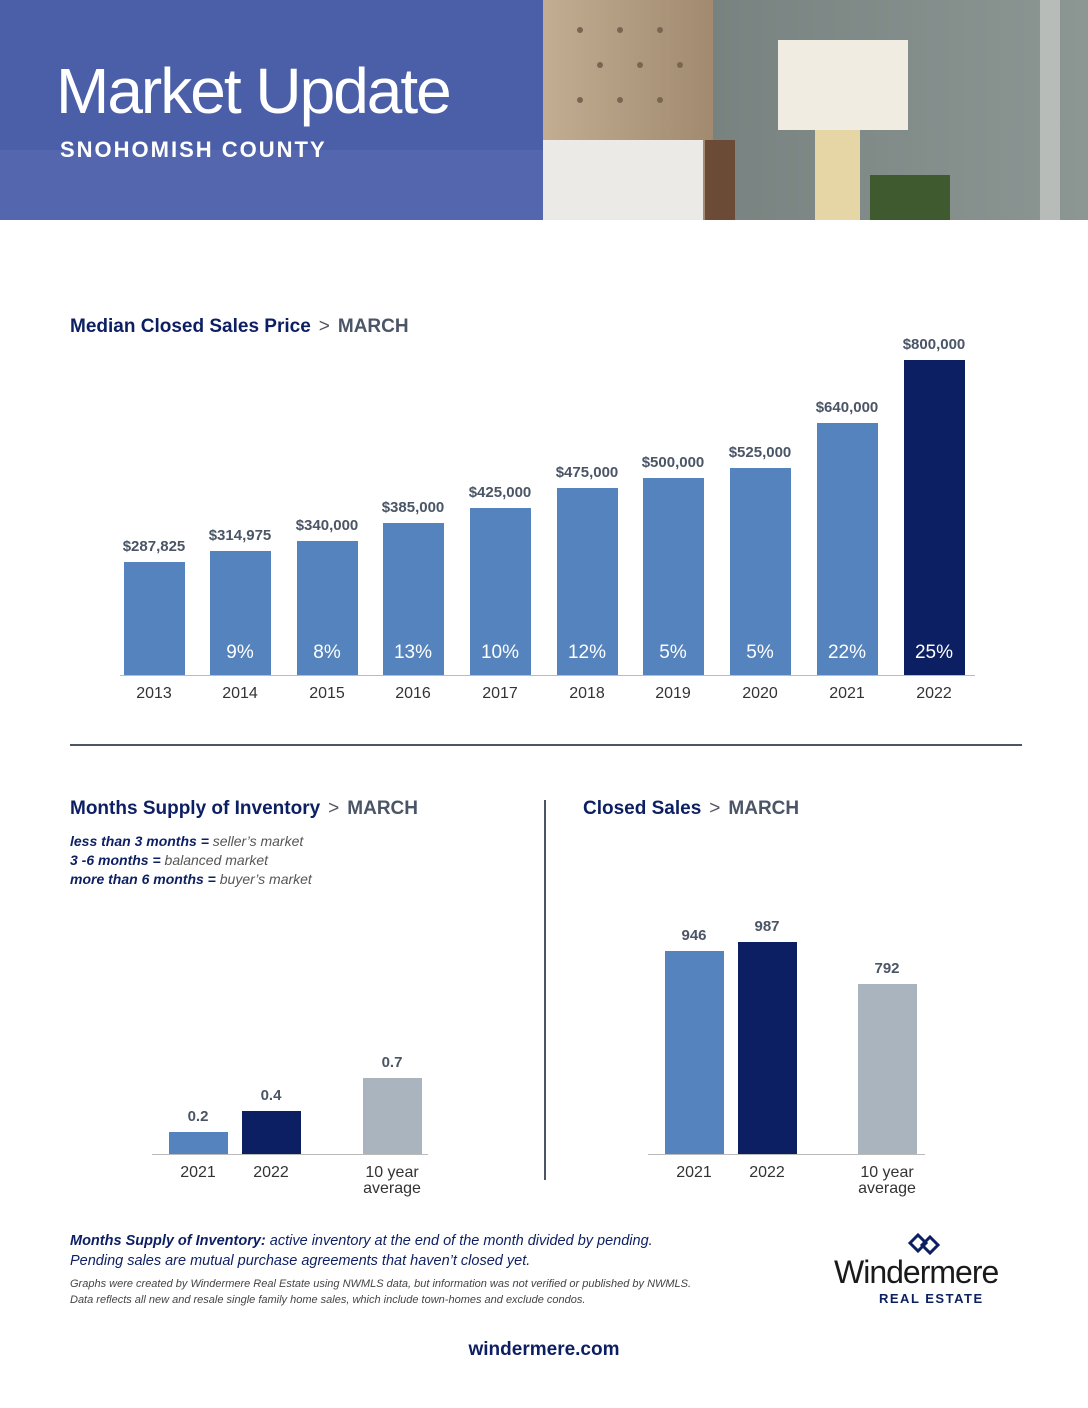 This screenshot has height=1408, width=1088. What do you see at coordinates (694, 935) in the screenshot?
I see `value-label: 946` at bounding box center [694, 935].